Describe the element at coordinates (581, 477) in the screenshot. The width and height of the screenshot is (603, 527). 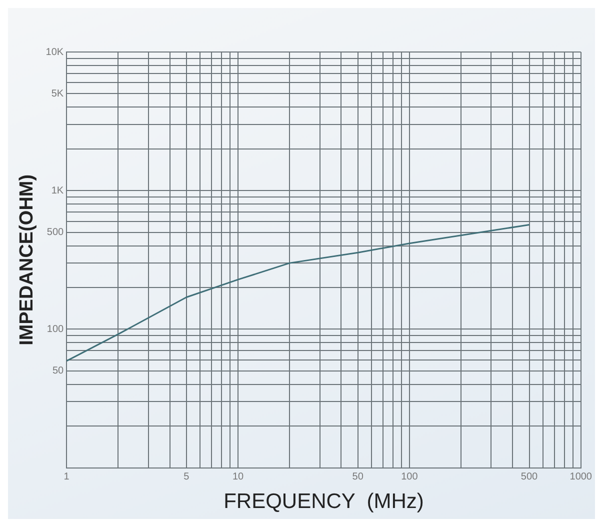
I see `x-tick-label: 1000` at that location.